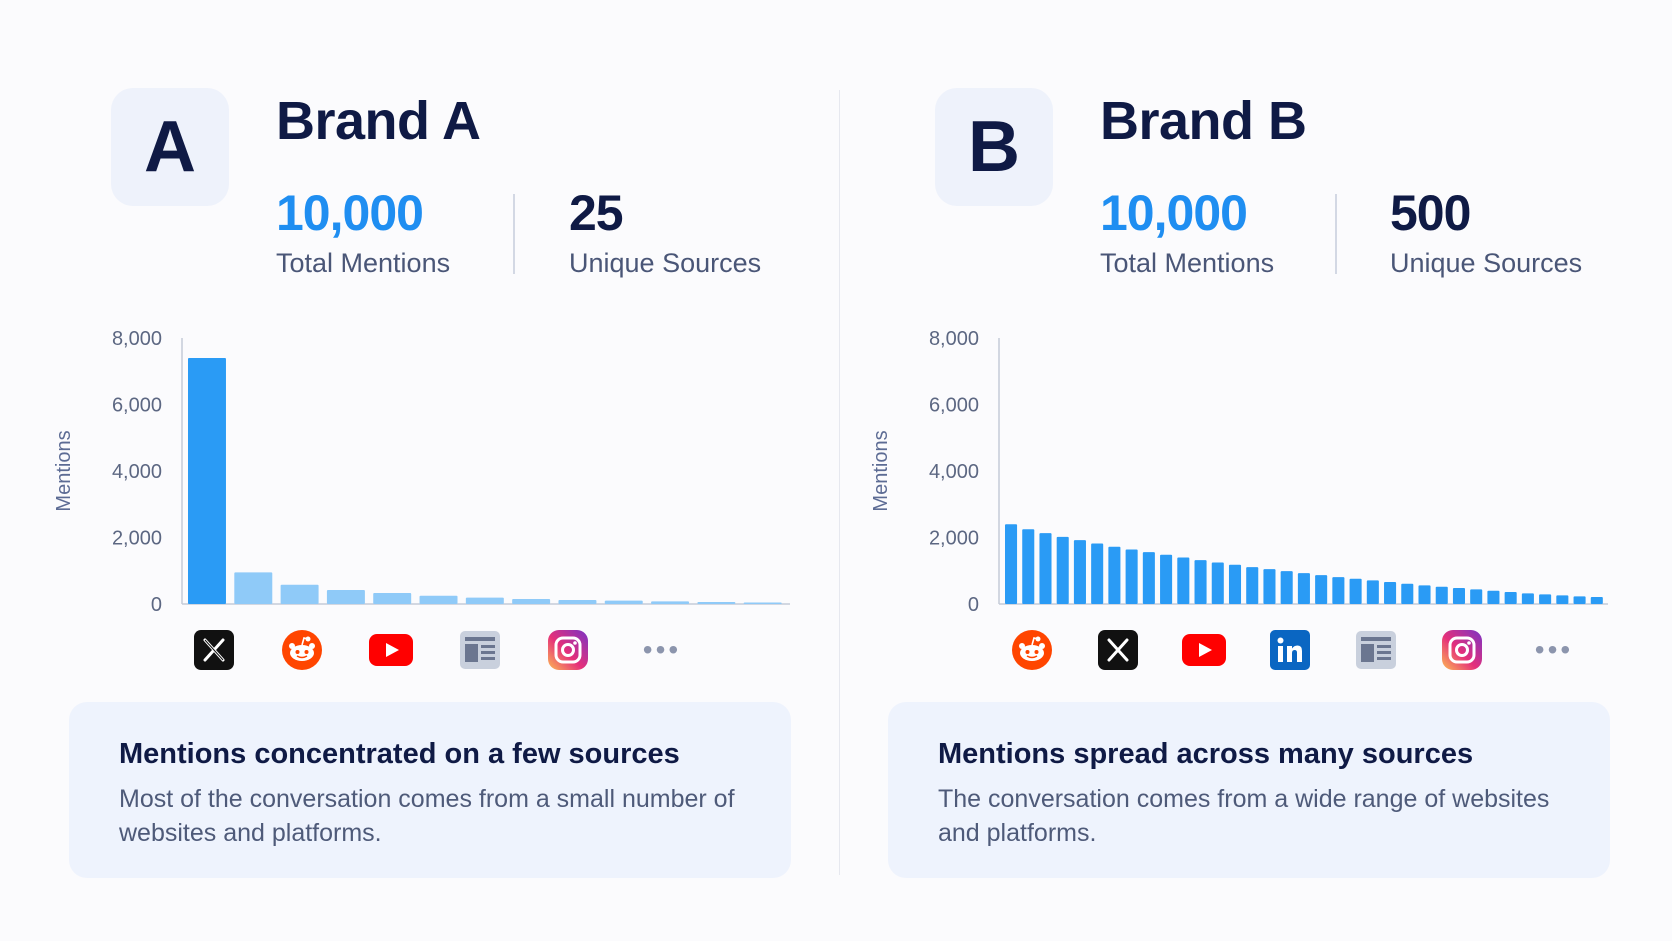 This screenshot has height=941, width=1672. What do you see at coordinates (378, 121) in the screenshot?
I see `brand-a-title: Brand A` at bounding box center [378, 121].